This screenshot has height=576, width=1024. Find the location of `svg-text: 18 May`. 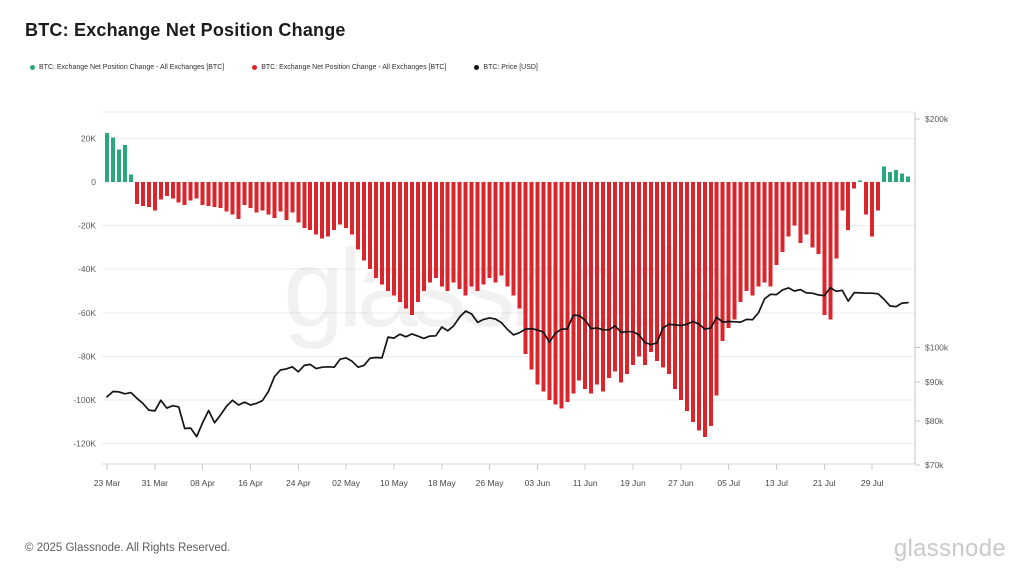

svg-text: 18 May is located at coordinates (442, 483).